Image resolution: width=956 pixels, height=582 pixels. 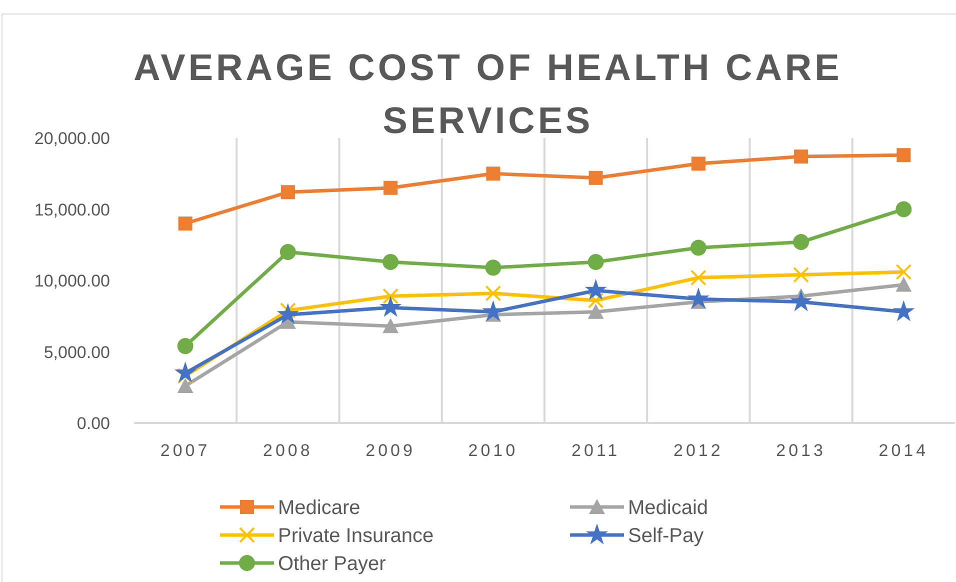 I want to click on x-tick-label: 2010, so click(x=493, y=450).